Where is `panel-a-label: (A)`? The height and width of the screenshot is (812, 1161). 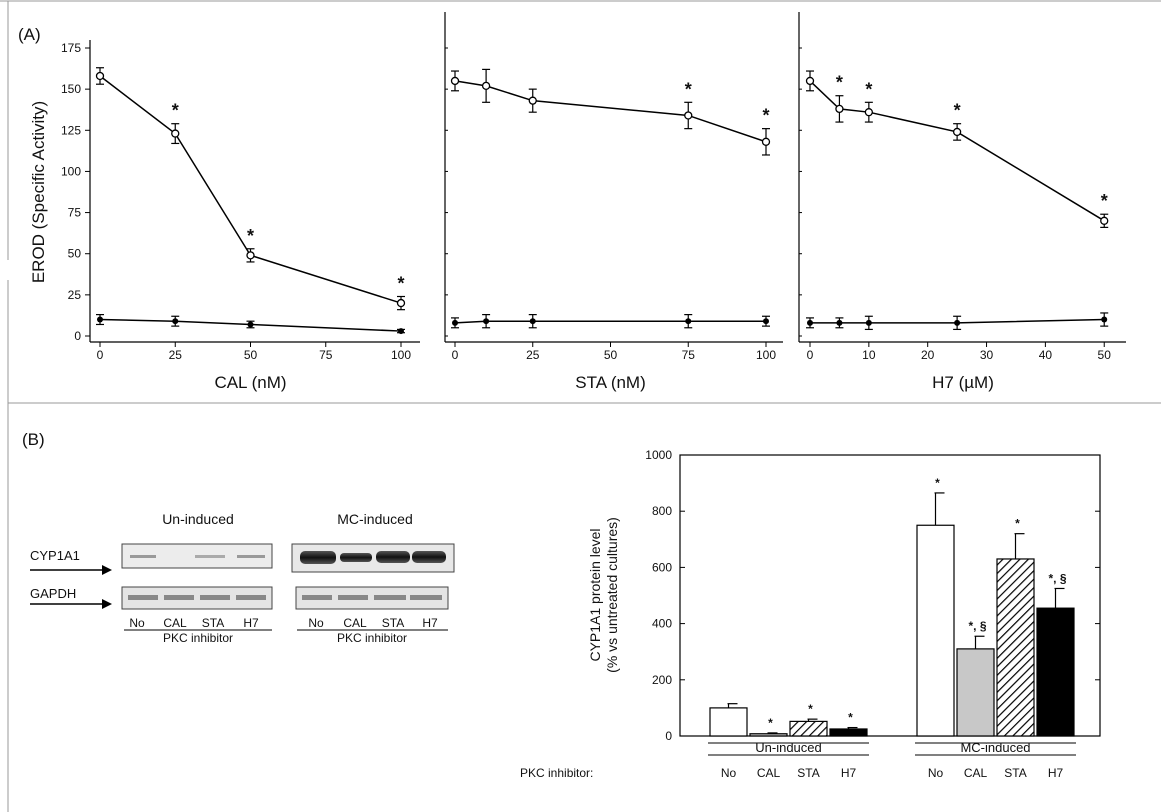
panel-a-label: (A) is located at coordinates (29, 34).